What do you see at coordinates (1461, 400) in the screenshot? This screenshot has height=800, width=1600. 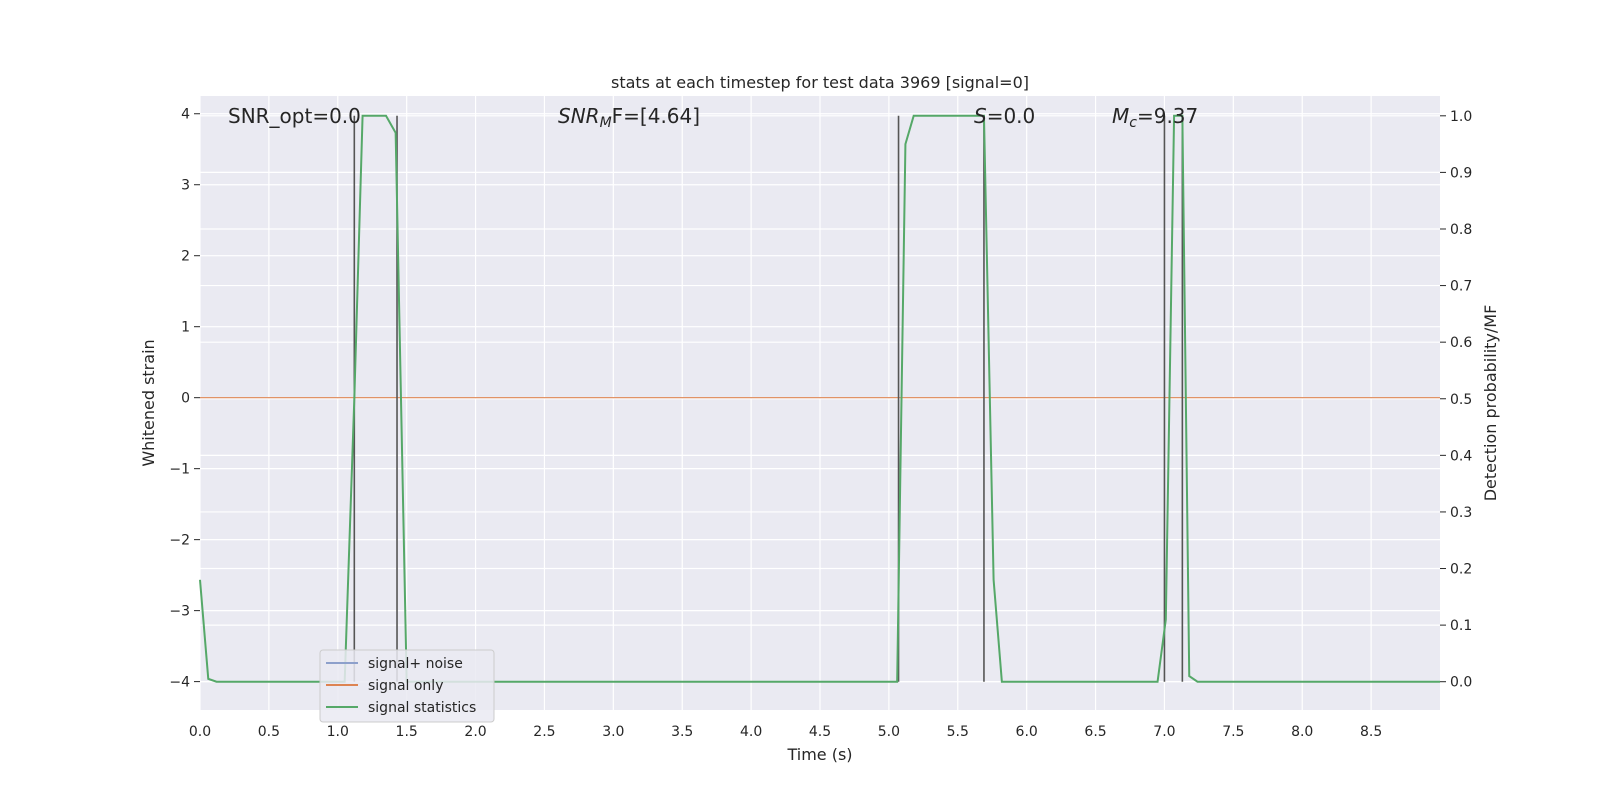 I see `y2-tick-label: 0.5` at bounding box center [1461, 400].